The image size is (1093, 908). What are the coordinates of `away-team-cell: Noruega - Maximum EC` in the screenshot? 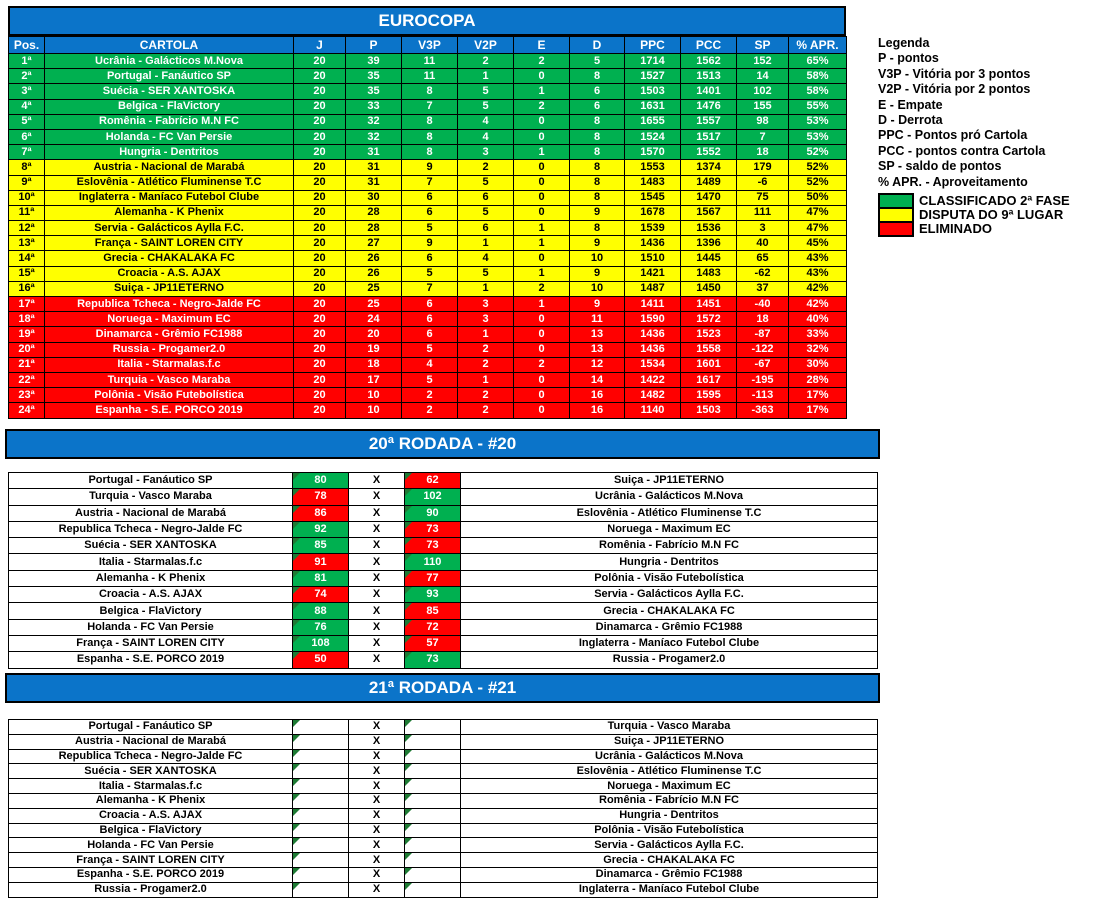 It's located at (669, 786).